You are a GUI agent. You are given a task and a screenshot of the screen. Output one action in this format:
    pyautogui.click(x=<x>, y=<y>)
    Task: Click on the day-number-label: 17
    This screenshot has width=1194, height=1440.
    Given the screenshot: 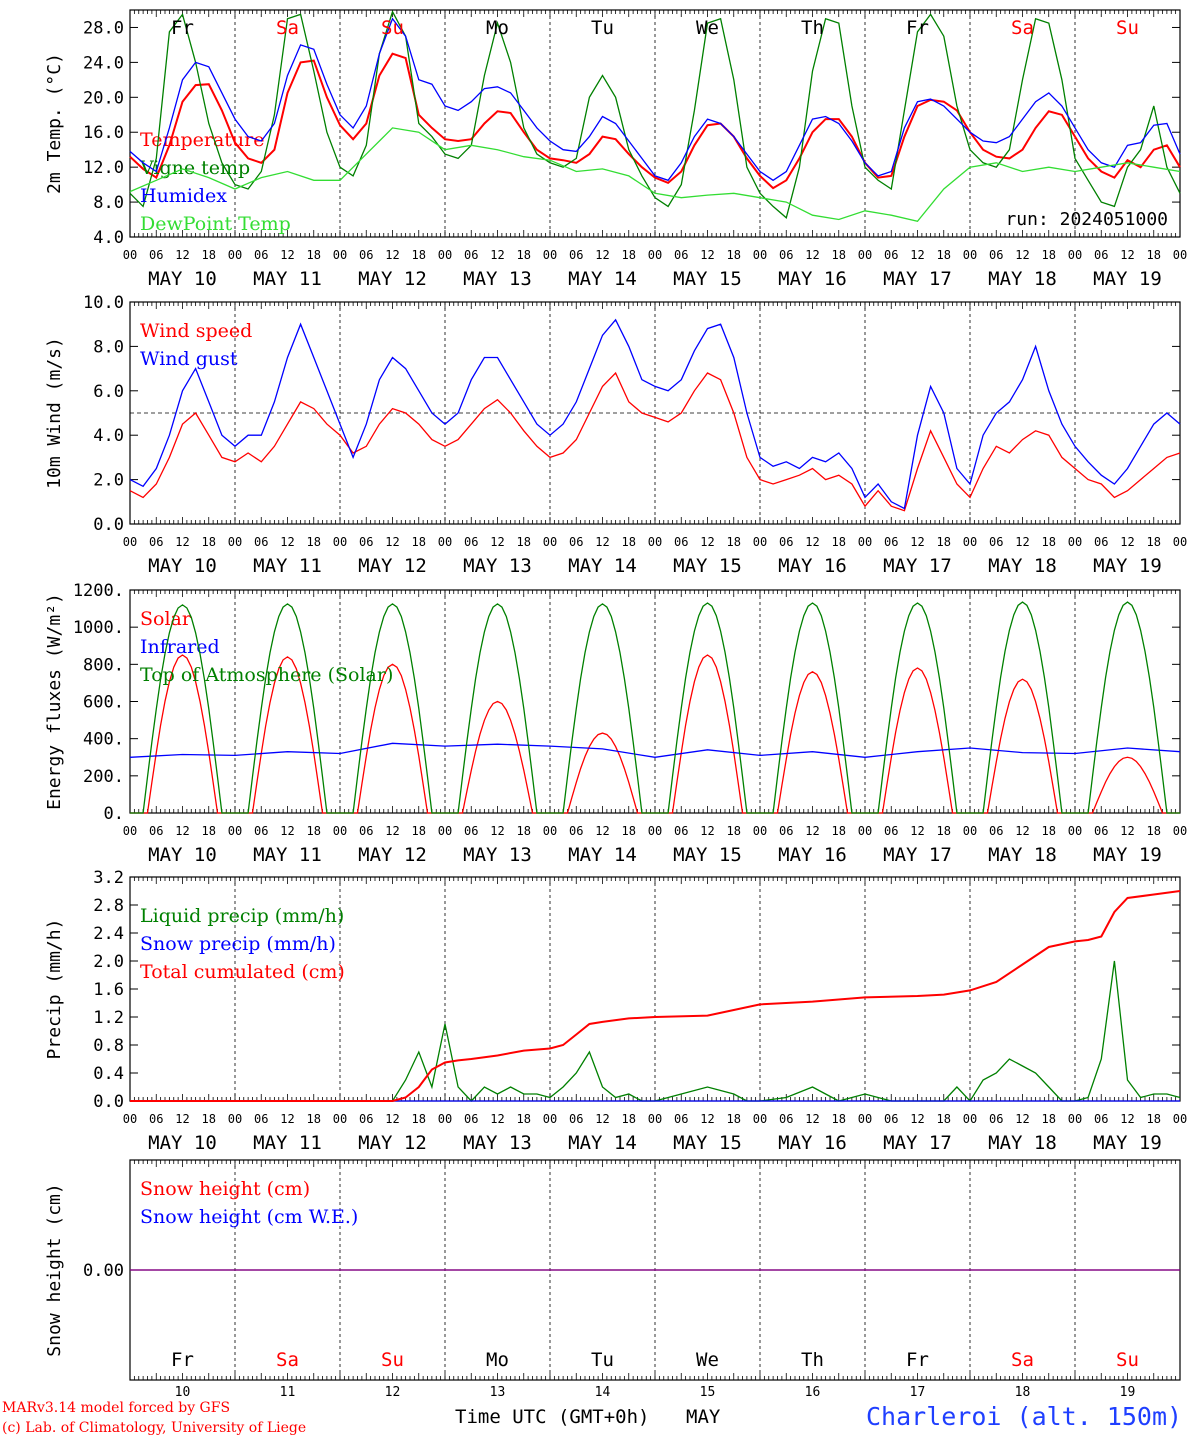 What is the action you would take?
    pyautogui.click(x=918, y=1392)
    